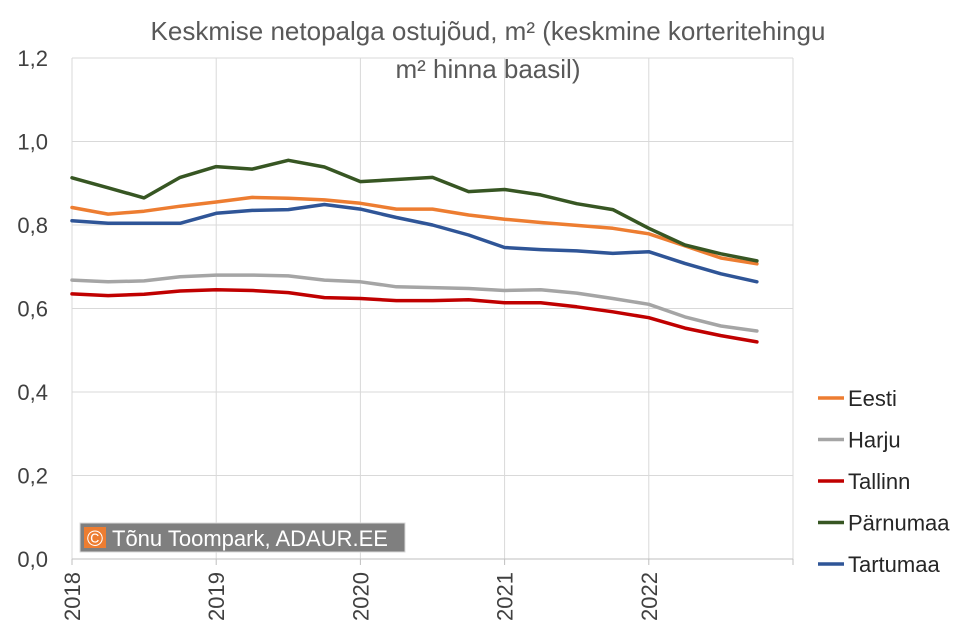  Describe the element at coordinates (899, 523) in the screenshot. I see `legend-label: Pärnumaa` at that location.